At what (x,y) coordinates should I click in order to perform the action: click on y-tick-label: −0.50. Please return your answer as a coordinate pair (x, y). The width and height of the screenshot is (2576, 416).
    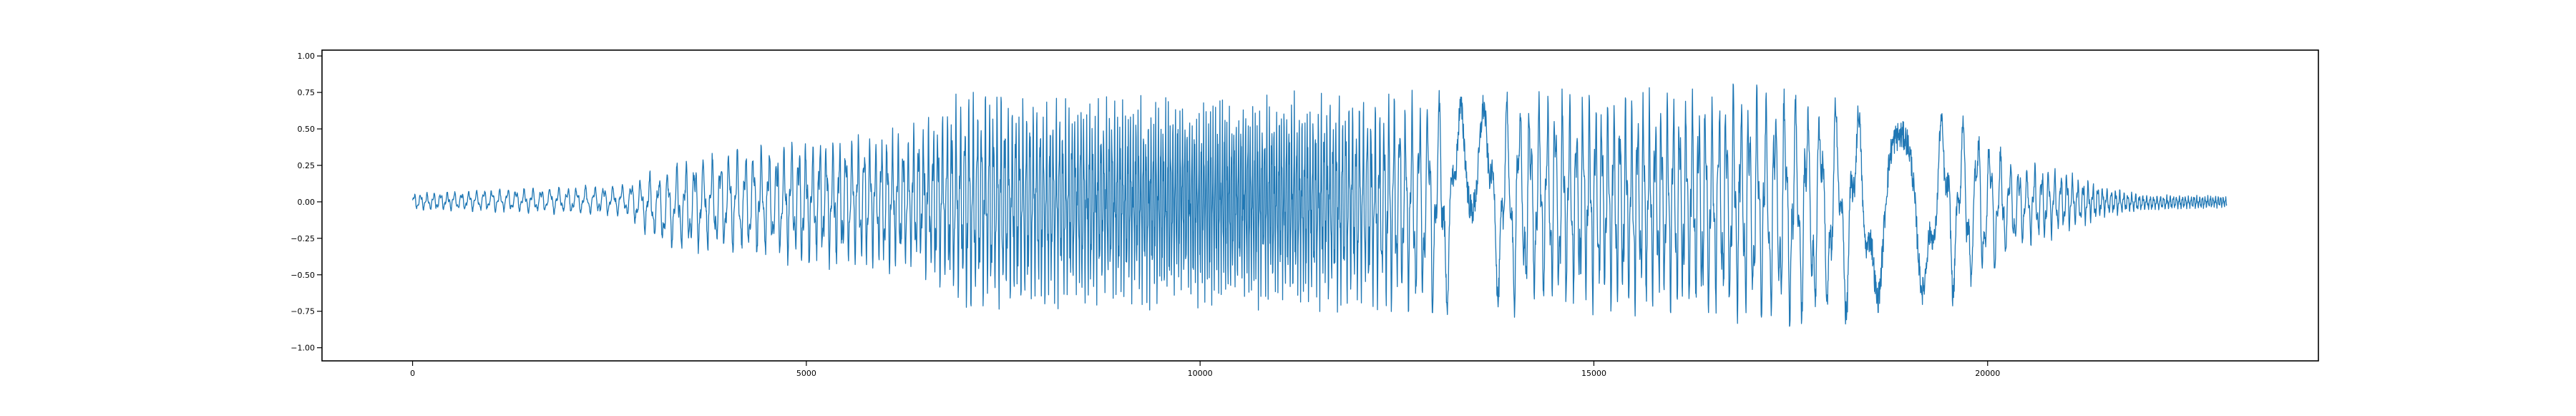
    Looking at the image, I should click on (303, 275).